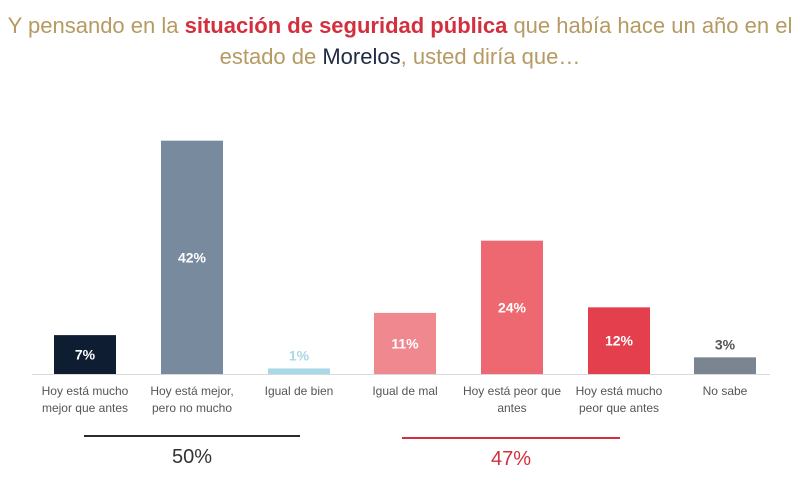  Describe the element at coordinates (85, 391) in the screenshot. I see `category-label-0-line-0: Hoy está mucho` at that location.